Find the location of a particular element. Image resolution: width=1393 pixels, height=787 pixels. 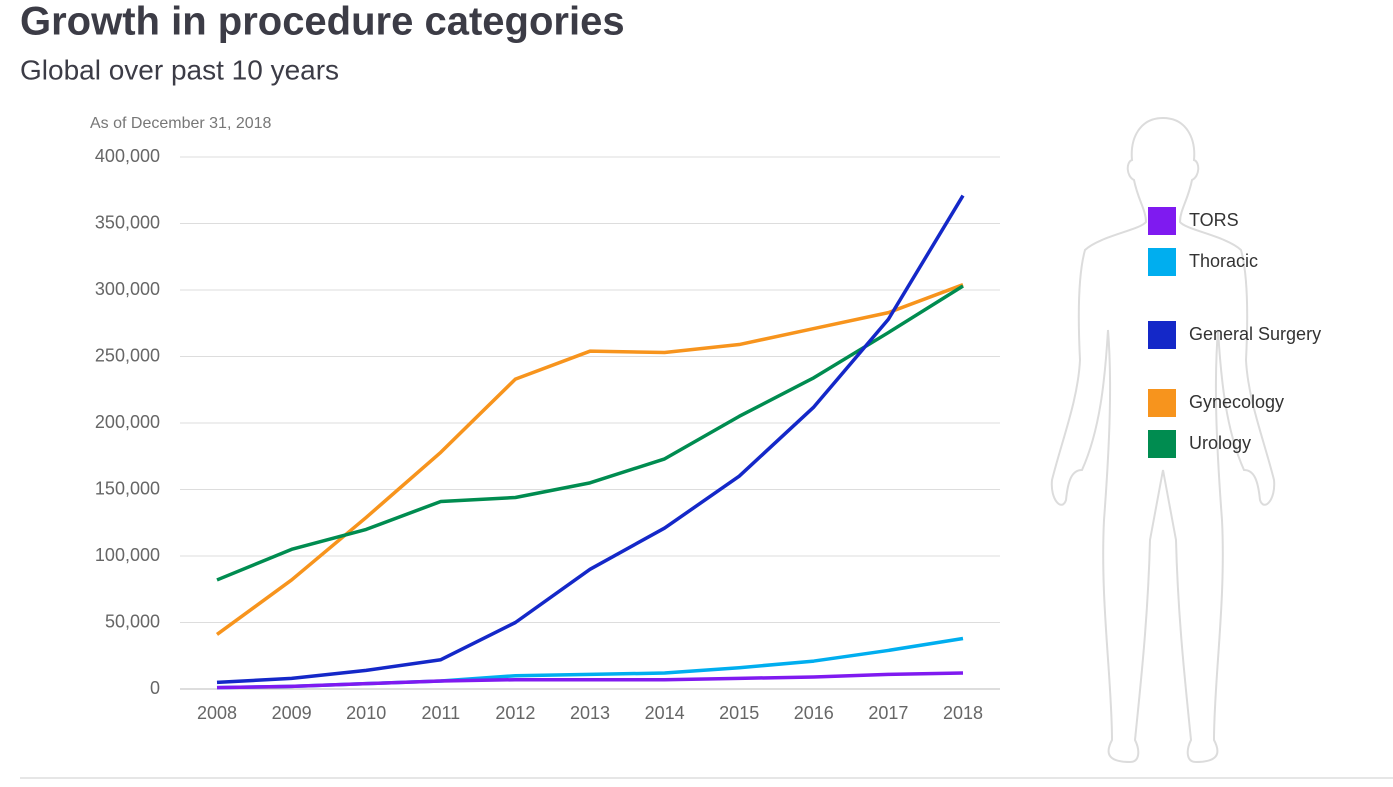

y-tick-label: 150,000 is located at coordinates (127, 488).